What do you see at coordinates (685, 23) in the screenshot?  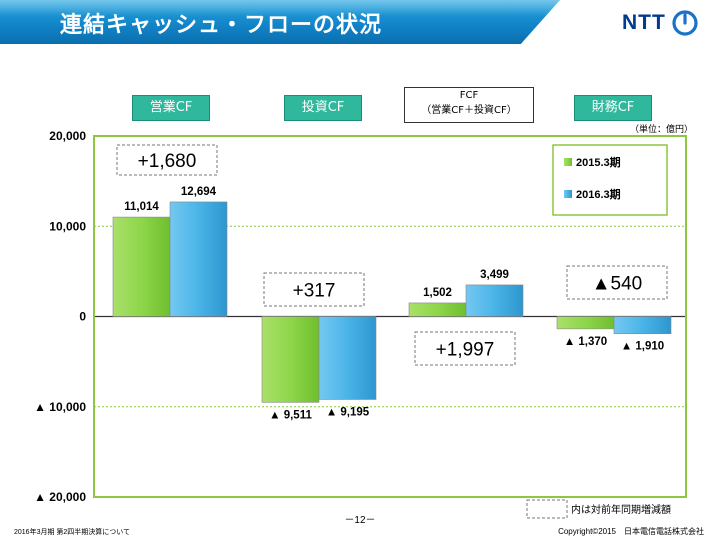 I see `ntt-logo-icon` at bounding box center [685, 23].